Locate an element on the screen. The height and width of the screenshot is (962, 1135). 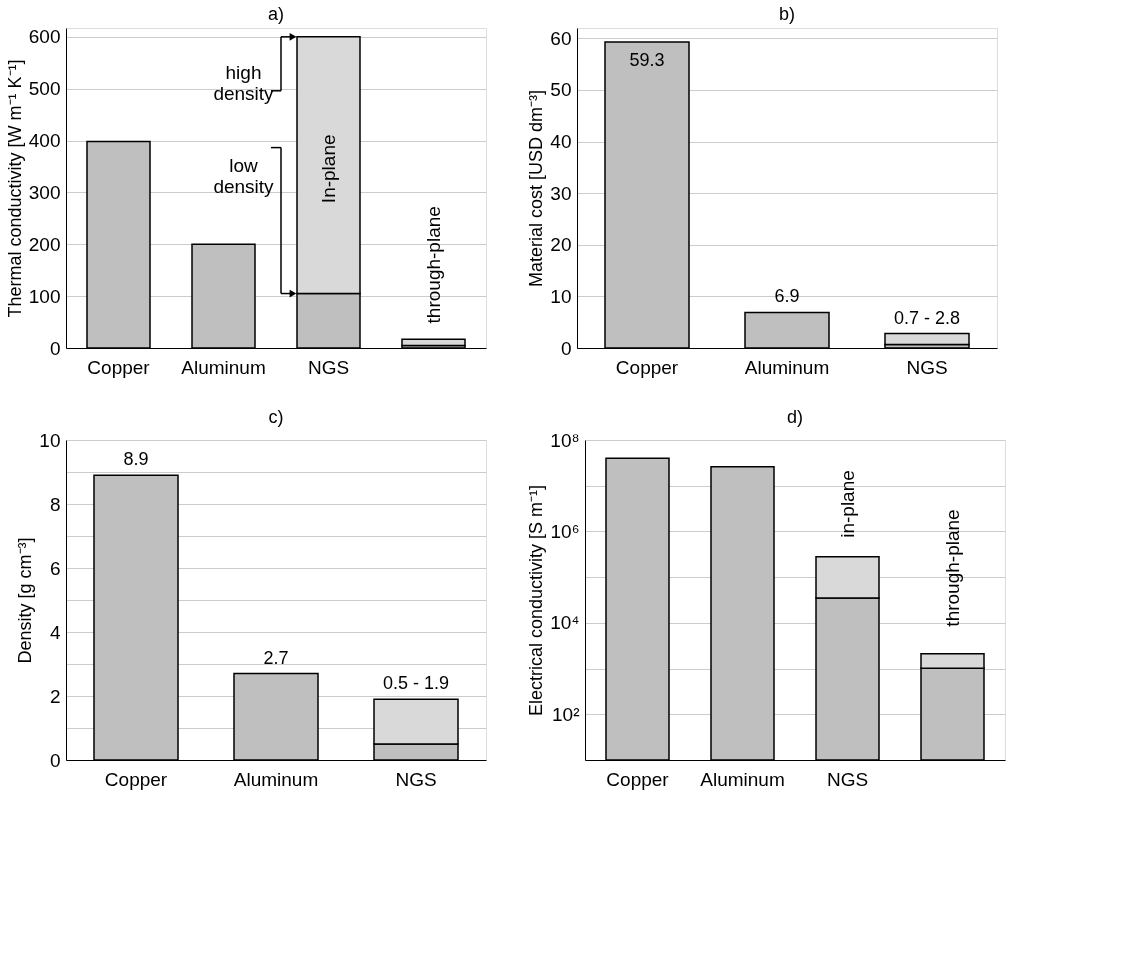
y-axis-title: Electrical conductivity [S m⁻¹] is located at coordinates (536, 600).